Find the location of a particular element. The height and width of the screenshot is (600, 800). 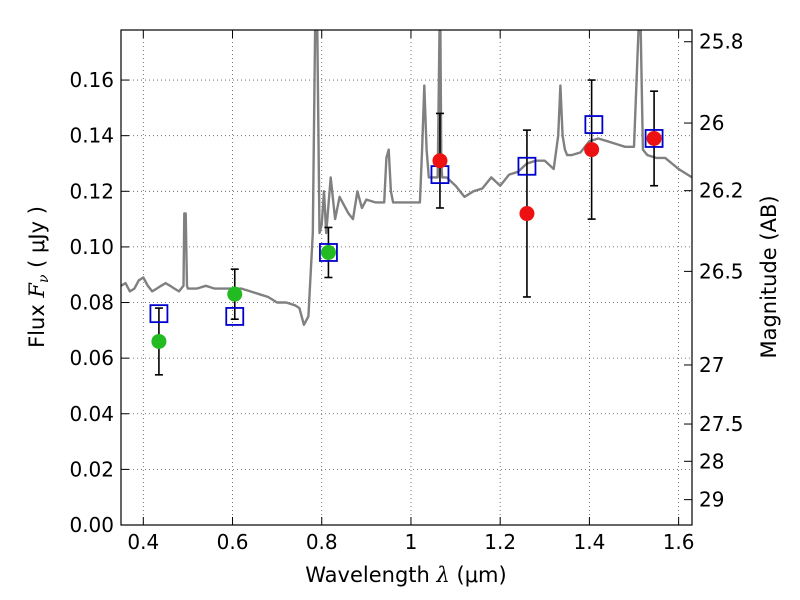

x-axis-title: Wavelength λ (μm) is located at coordinates (405, 575).